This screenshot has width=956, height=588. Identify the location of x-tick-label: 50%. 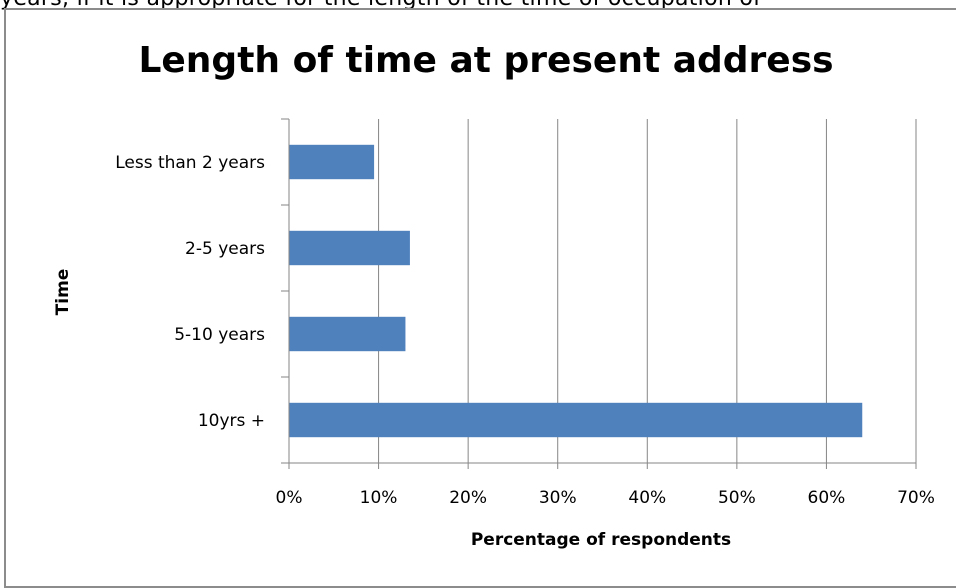
(737, 498).